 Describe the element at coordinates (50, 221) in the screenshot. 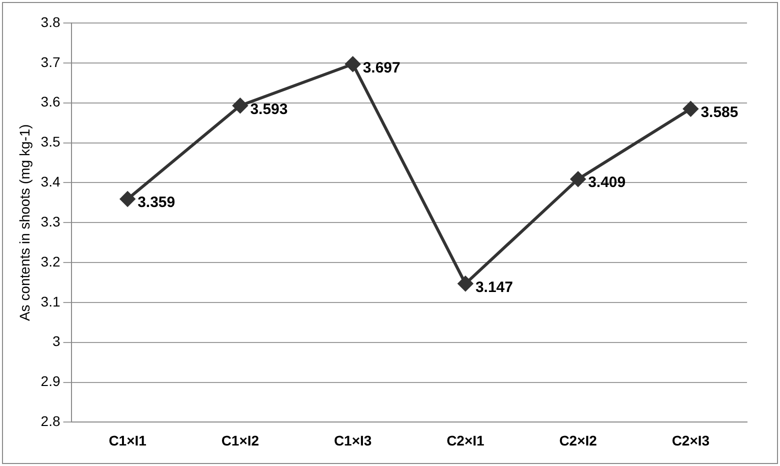

I see `y-tick-label: 3.3` at that location.